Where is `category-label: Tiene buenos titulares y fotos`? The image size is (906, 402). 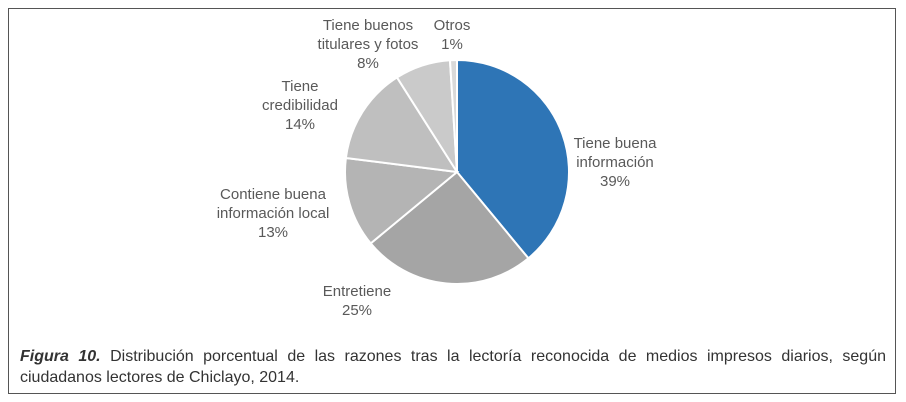
category-label: Tiene buenos titulares y fotos is located at coordinates (368, 35).